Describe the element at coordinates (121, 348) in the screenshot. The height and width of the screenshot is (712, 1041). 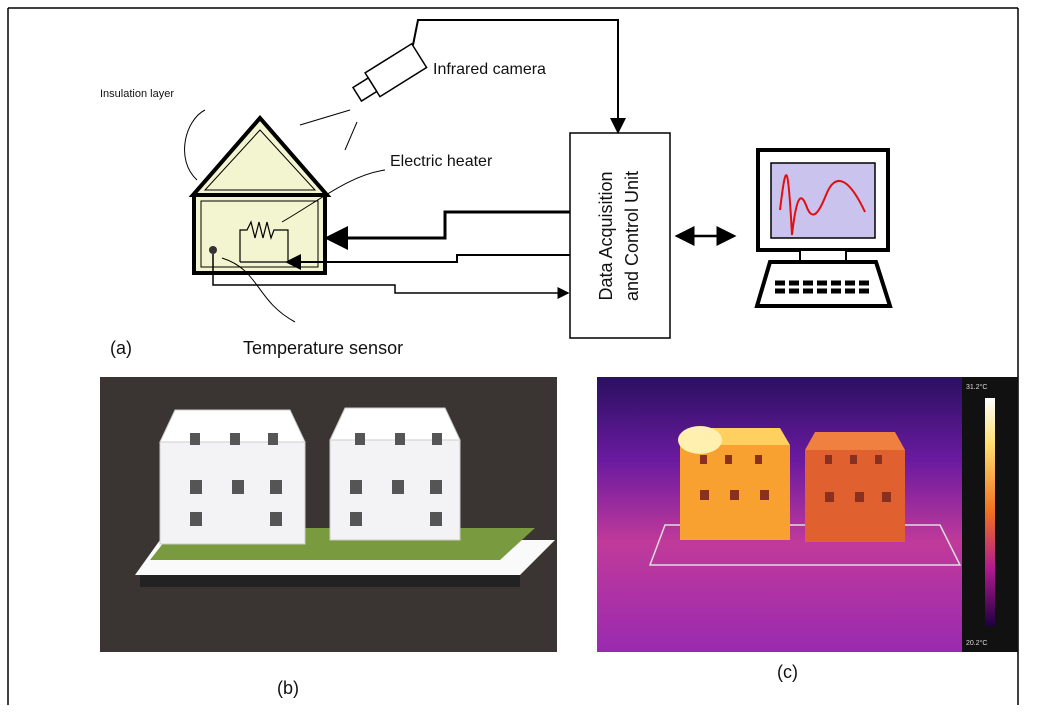
I see `panel-label: (a)` at that location.